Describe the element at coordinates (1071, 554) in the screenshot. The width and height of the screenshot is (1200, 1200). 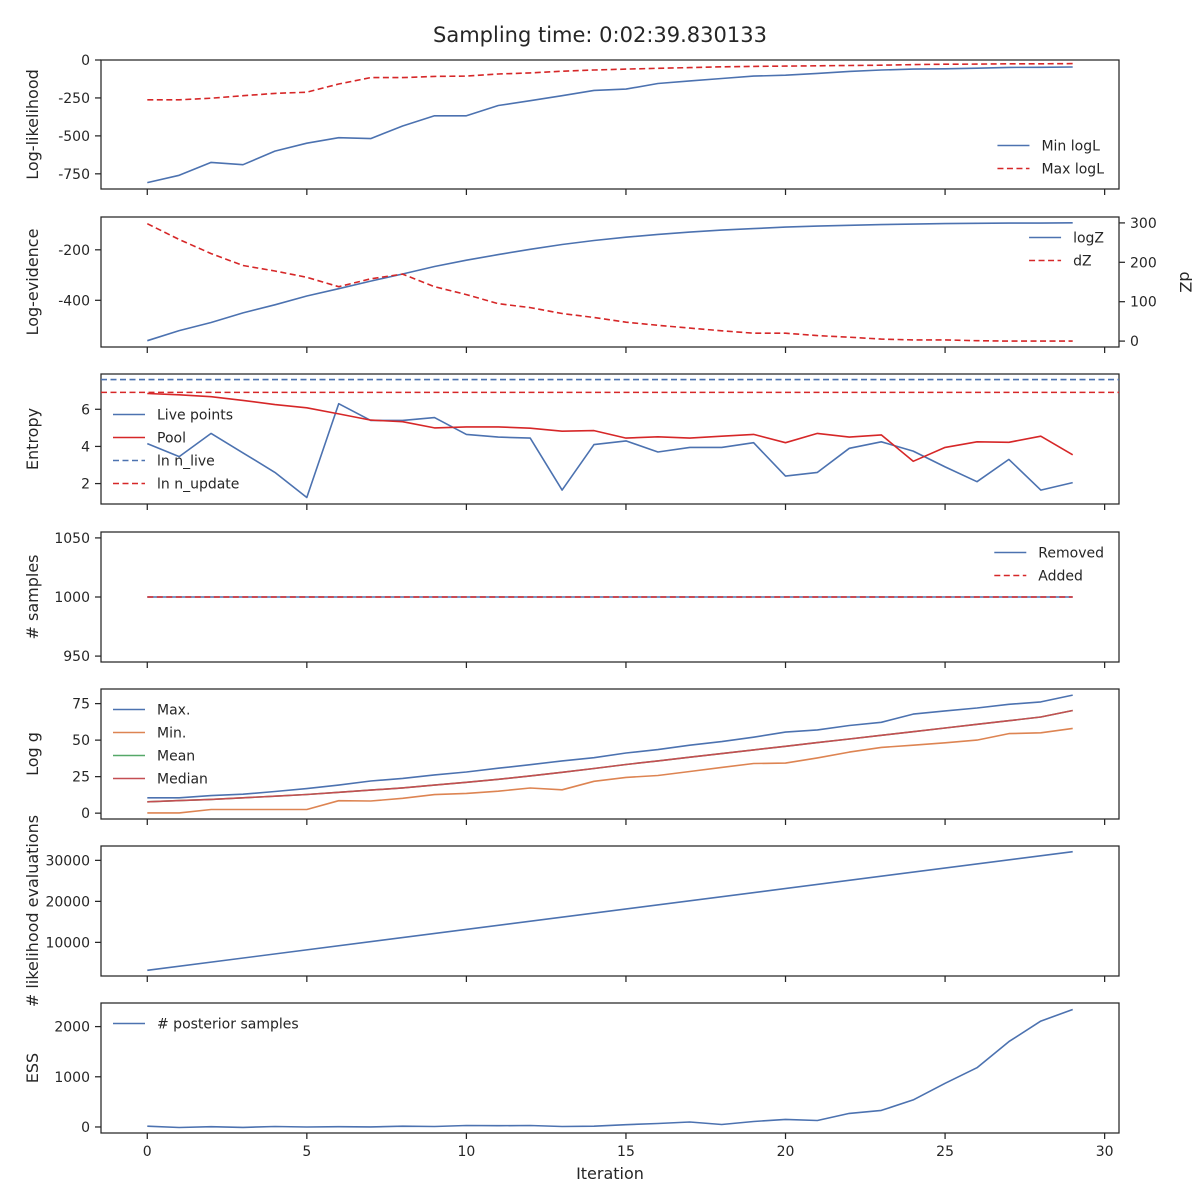
I see `legend-label: Removed` at that location.